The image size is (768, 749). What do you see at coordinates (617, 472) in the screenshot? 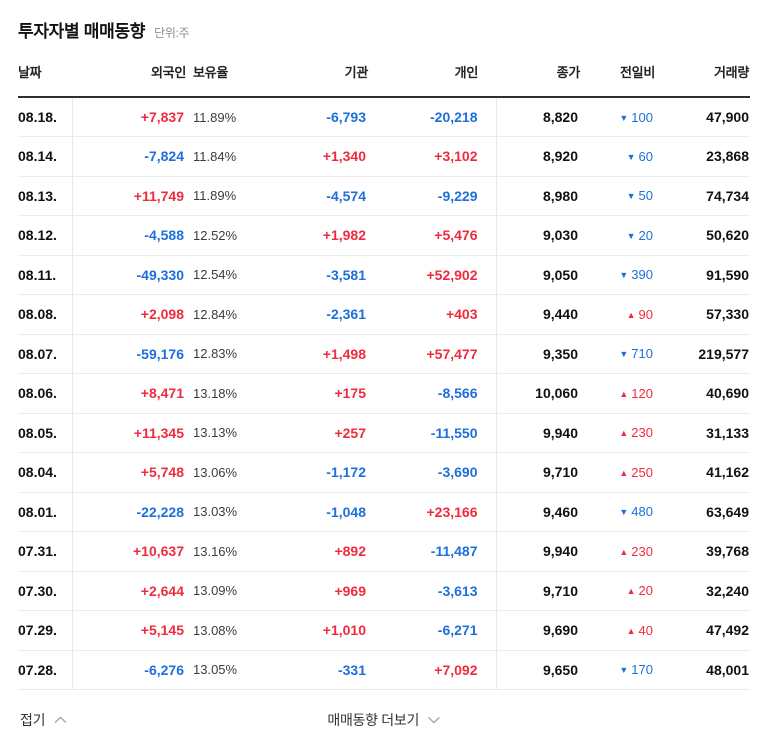
I see `change-cell: ▲ 250` at bounding box center [617, 472].